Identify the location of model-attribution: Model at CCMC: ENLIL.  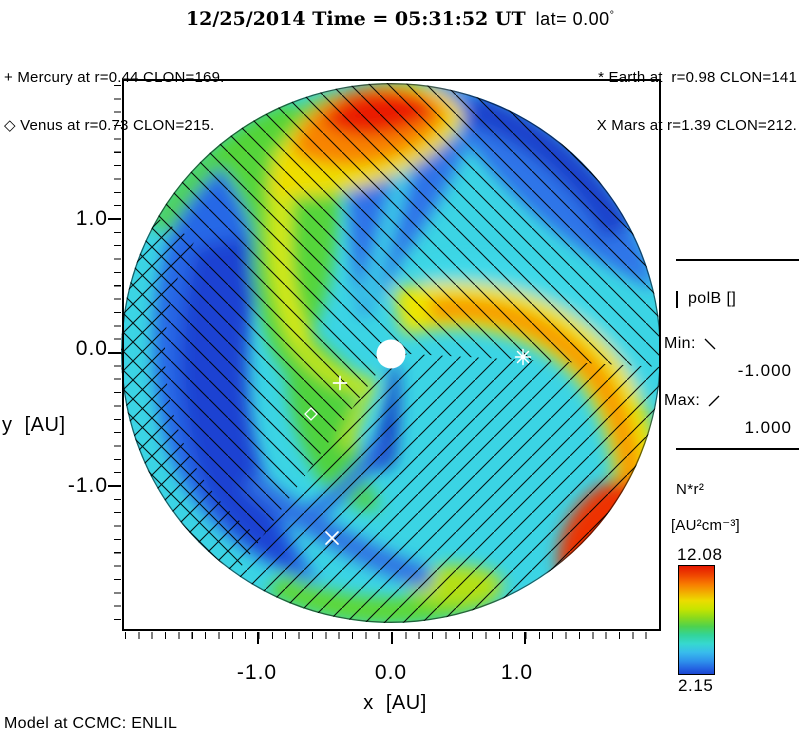
(91, 723).